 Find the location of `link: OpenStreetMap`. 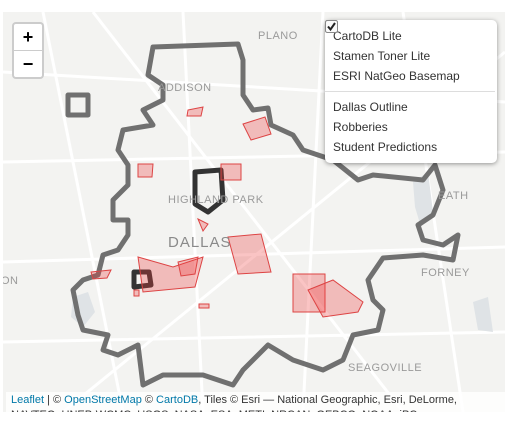

link: OpenStreetMap is located at coordinates (103, 400).